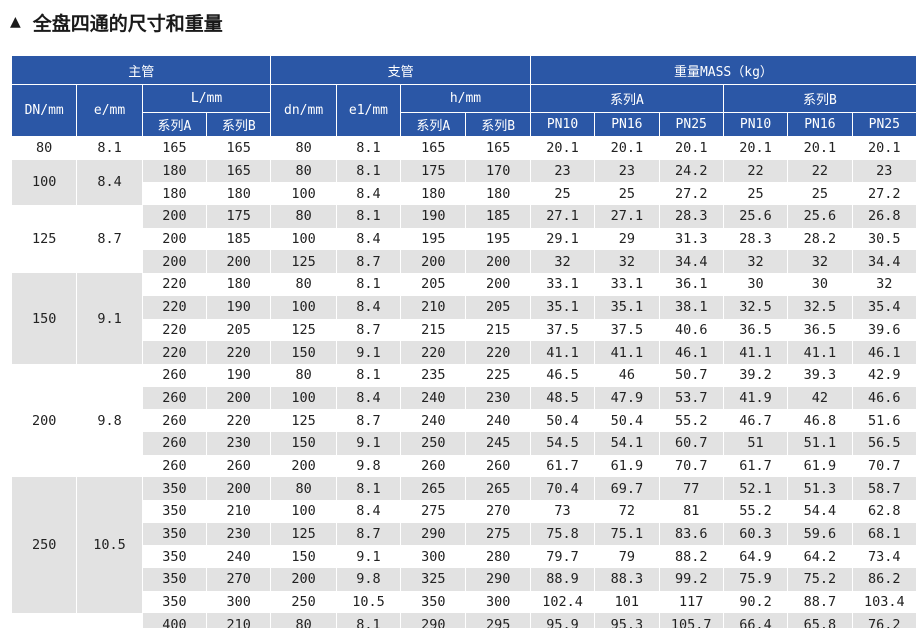 The width and height of the screenshot is (916, 628). What do you see at coordinates (563, 125) in the screenshot?
I see `header-a-pn10: PN10` at bounding box center [563, 125].